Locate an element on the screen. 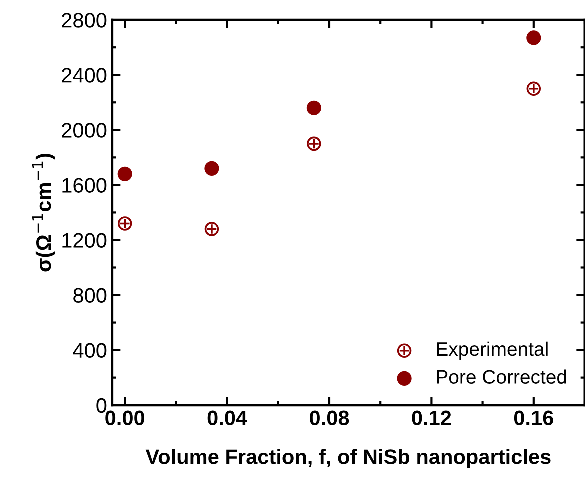 The width and height of the screenshot is (585, 478). y-tick-label: 800 is located at coordinates (90, 296).